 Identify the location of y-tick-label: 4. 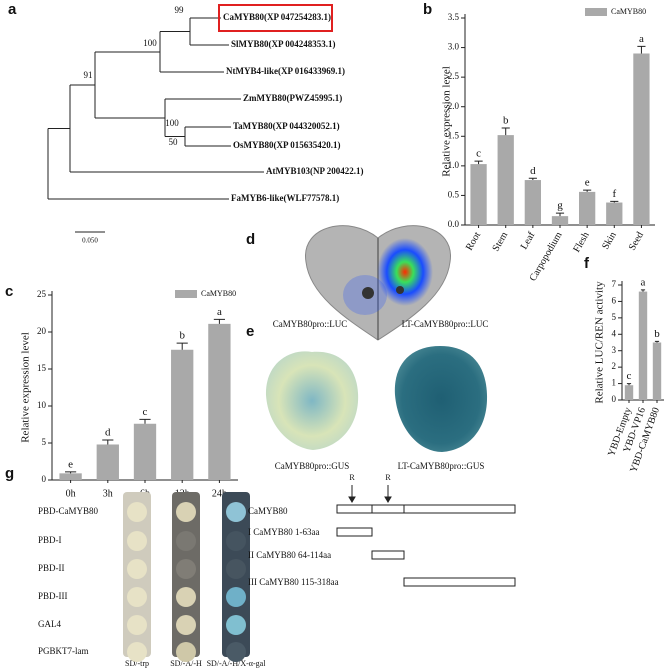
(614, 333).